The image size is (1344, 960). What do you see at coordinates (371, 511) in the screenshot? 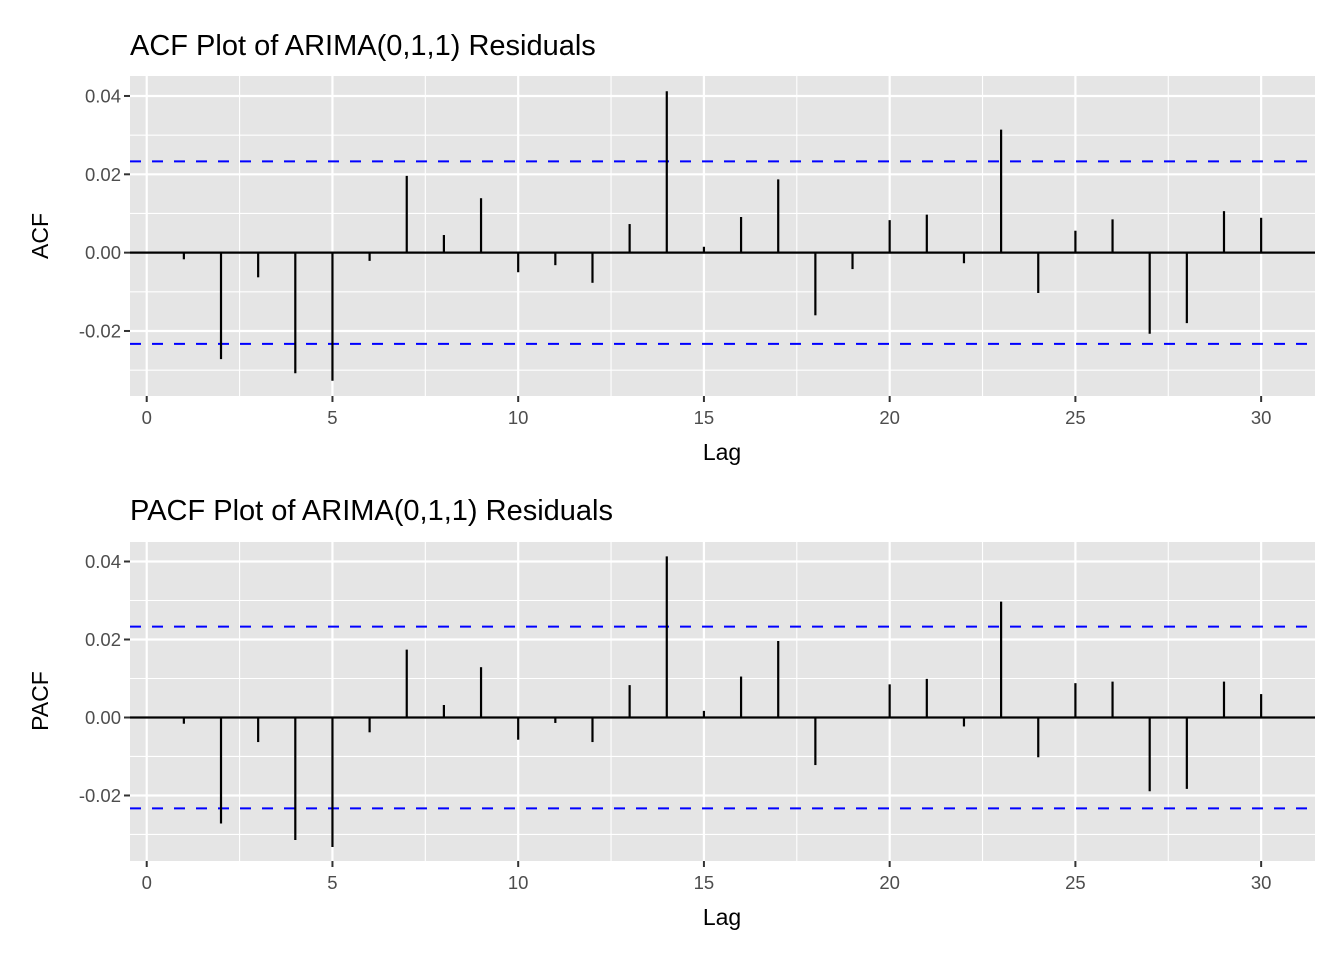
I see `chart-title: PACF Plot of ARIMA(0,1,1) Residuals` at bounding box center [371, 511].